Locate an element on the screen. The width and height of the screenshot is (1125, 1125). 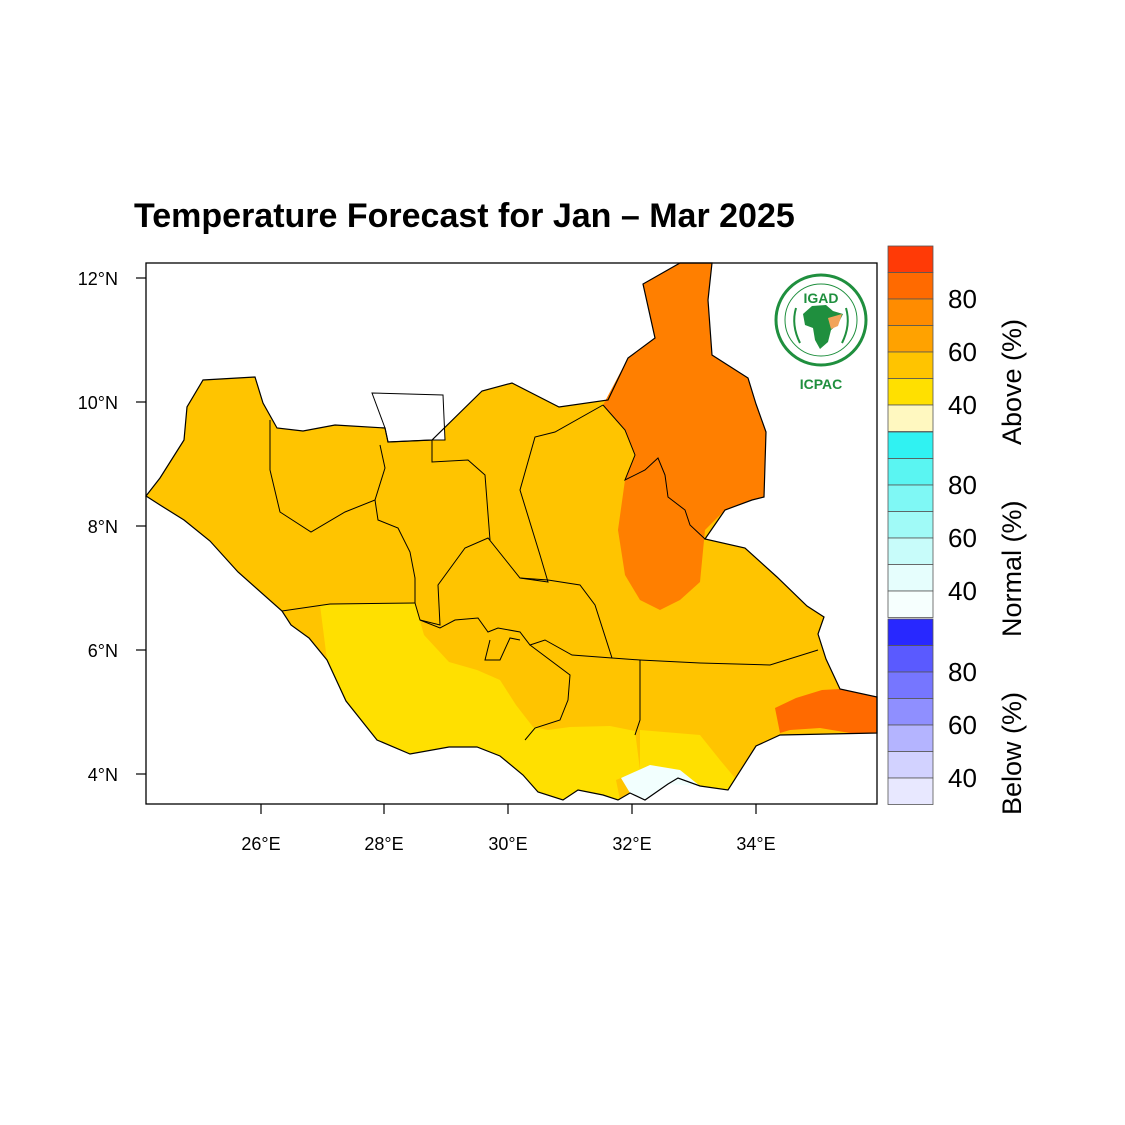
lon-tick-label: 26°E is located at coordinates (260, 844).